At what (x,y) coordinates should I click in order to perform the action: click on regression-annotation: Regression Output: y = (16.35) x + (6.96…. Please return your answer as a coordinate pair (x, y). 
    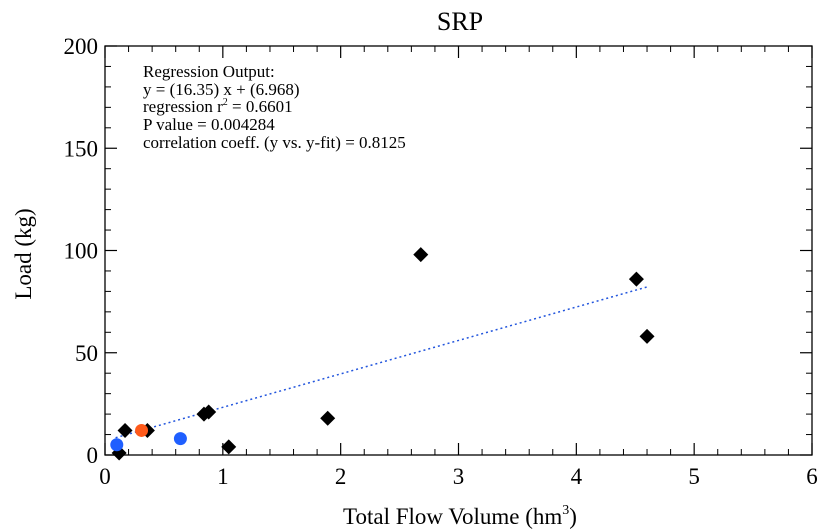
    Looking at the image, I should click on (274, 107).